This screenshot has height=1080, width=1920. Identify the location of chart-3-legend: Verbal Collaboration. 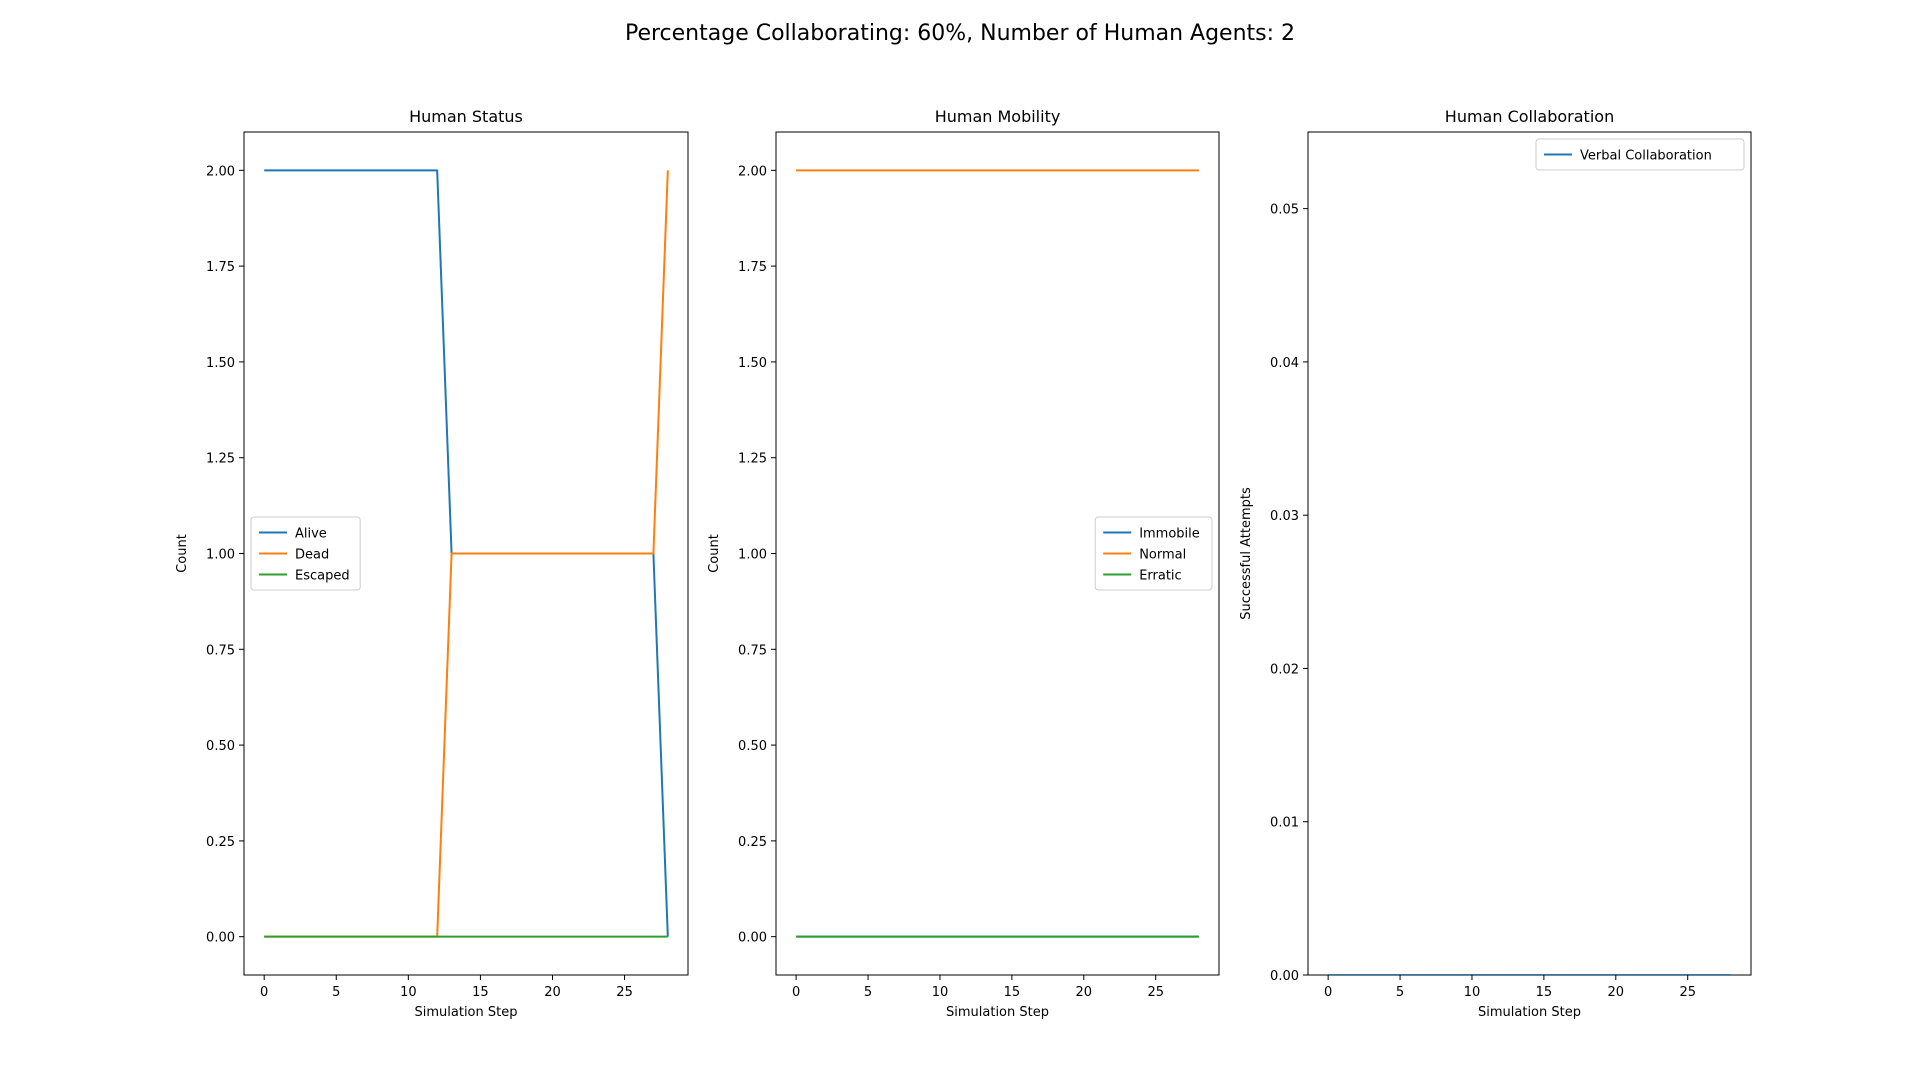
(1640, 154).